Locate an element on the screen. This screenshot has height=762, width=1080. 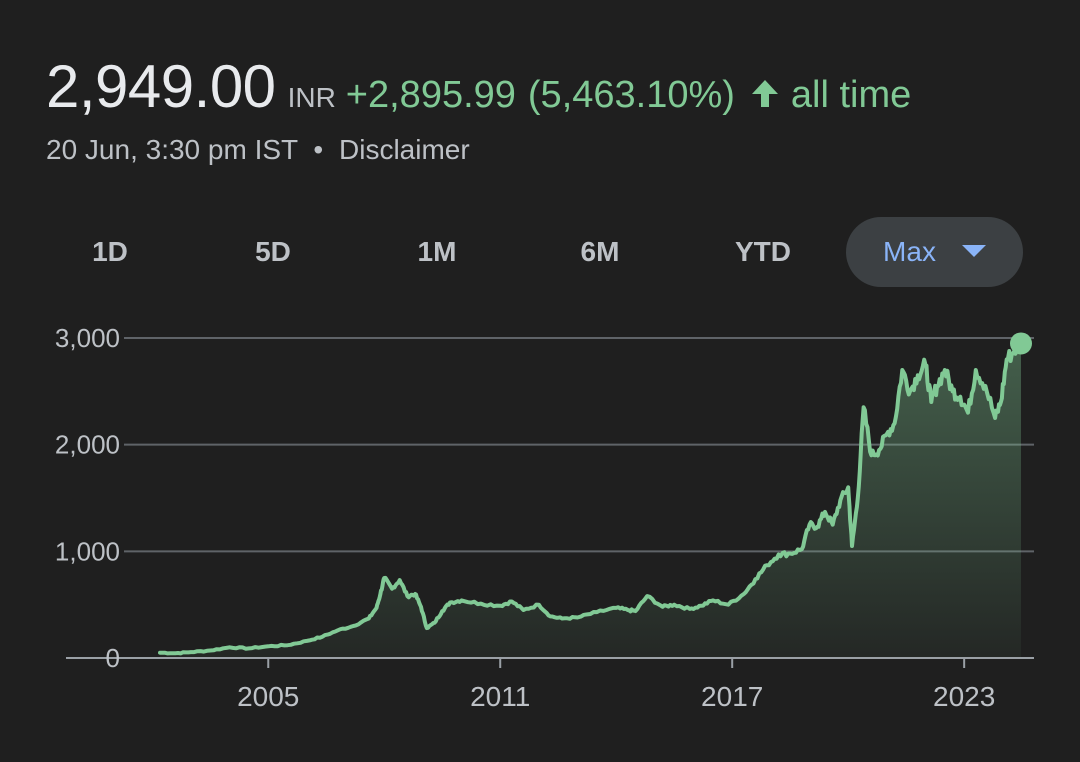
range-tabs: 1D 5D 1M 6M YTD Max is located at coordinates (530, 252).